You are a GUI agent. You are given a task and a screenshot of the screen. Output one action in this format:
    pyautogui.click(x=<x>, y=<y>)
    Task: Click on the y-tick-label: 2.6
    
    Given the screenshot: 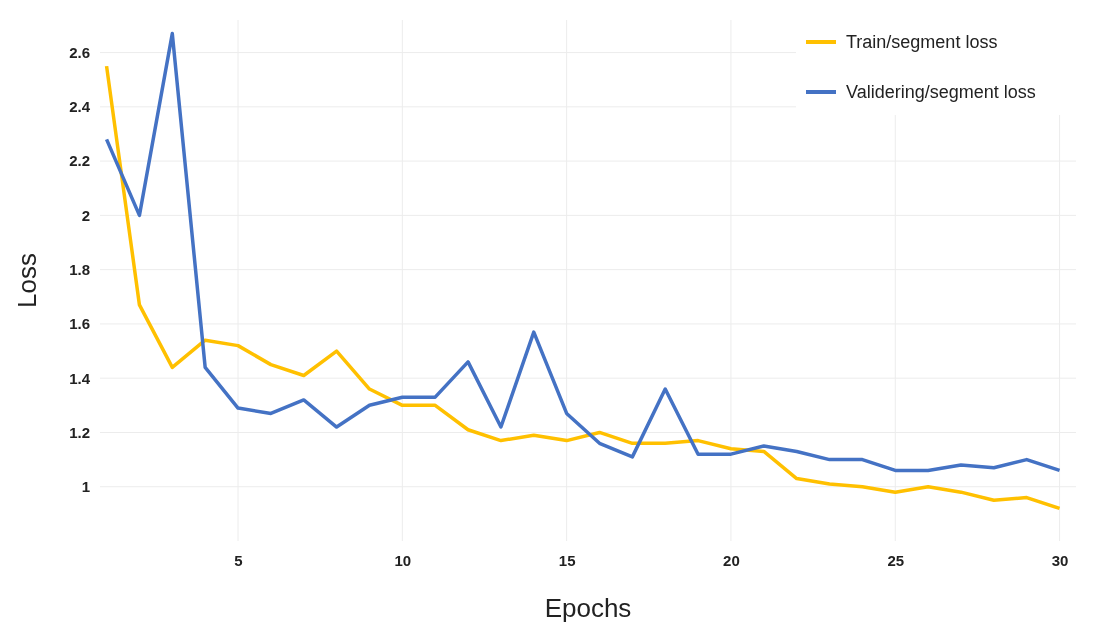 What is the action you would take?
    pyautogui.click(x=79, y=52)
    